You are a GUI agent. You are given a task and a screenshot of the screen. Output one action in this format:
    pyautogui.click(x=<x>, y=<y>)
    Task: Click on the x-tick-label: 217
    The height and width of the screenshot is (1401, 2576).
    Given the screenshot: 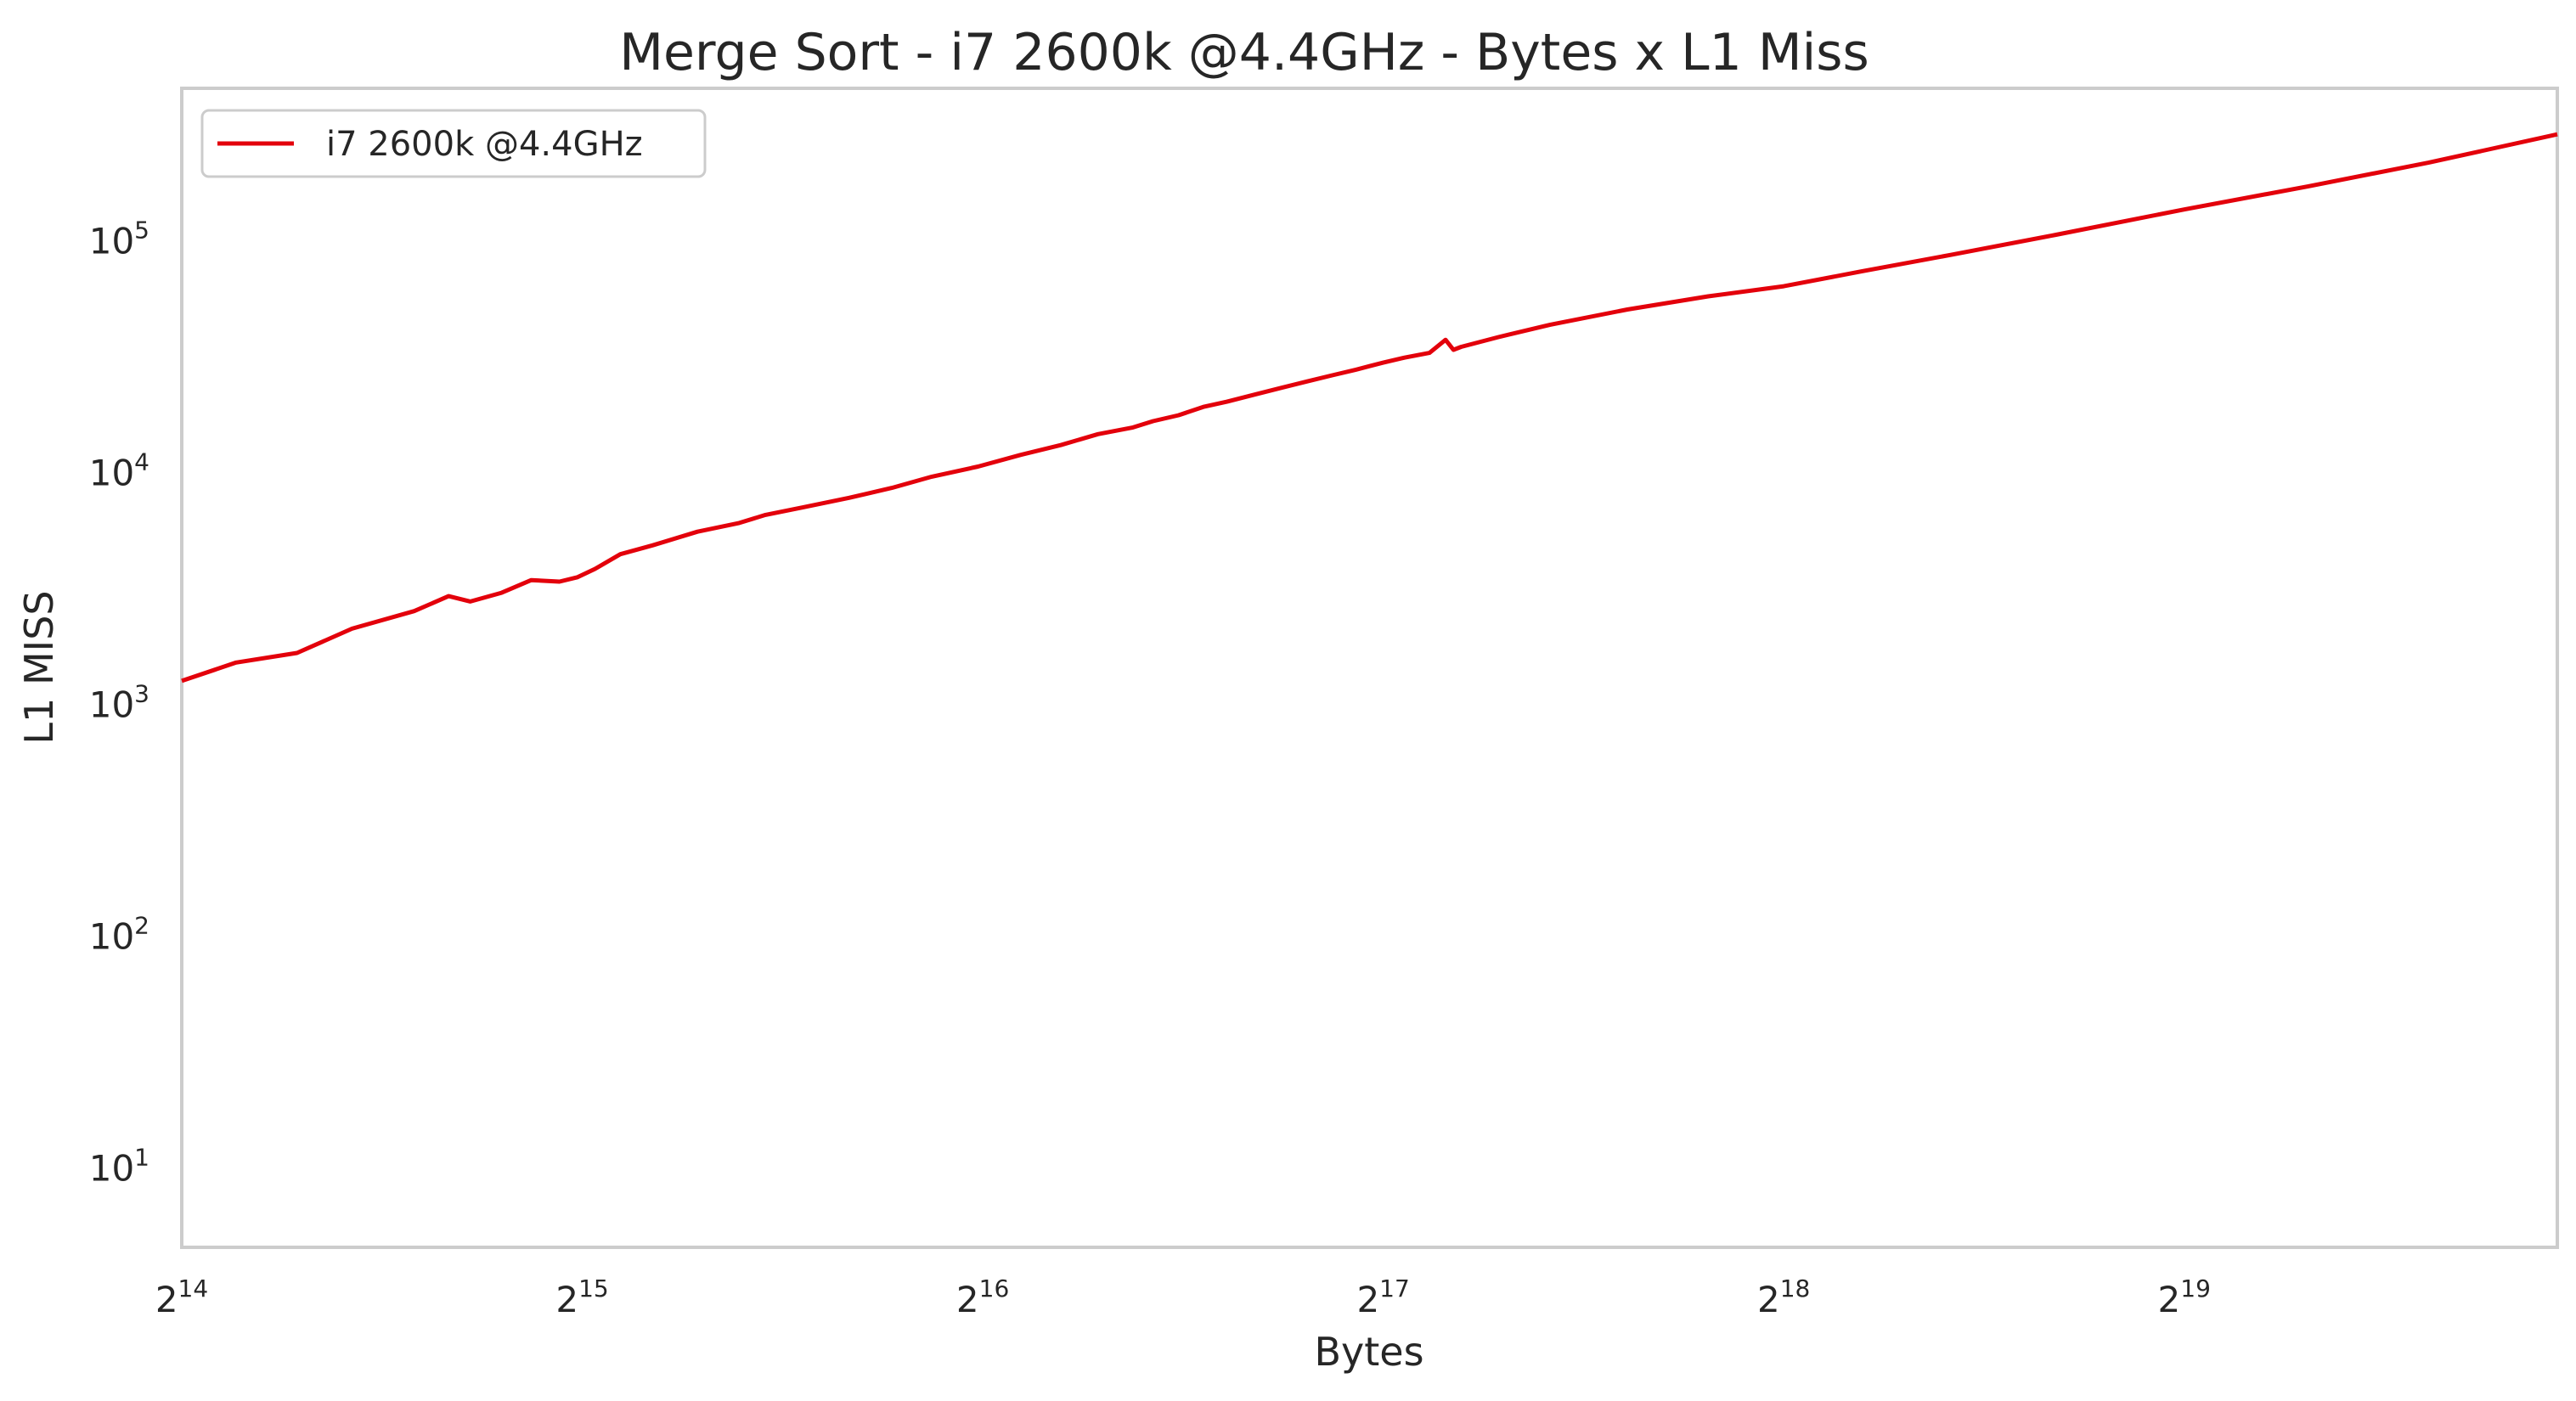 What is the action you would take?
    pyautogui.click(x=1382, y=1297)
    